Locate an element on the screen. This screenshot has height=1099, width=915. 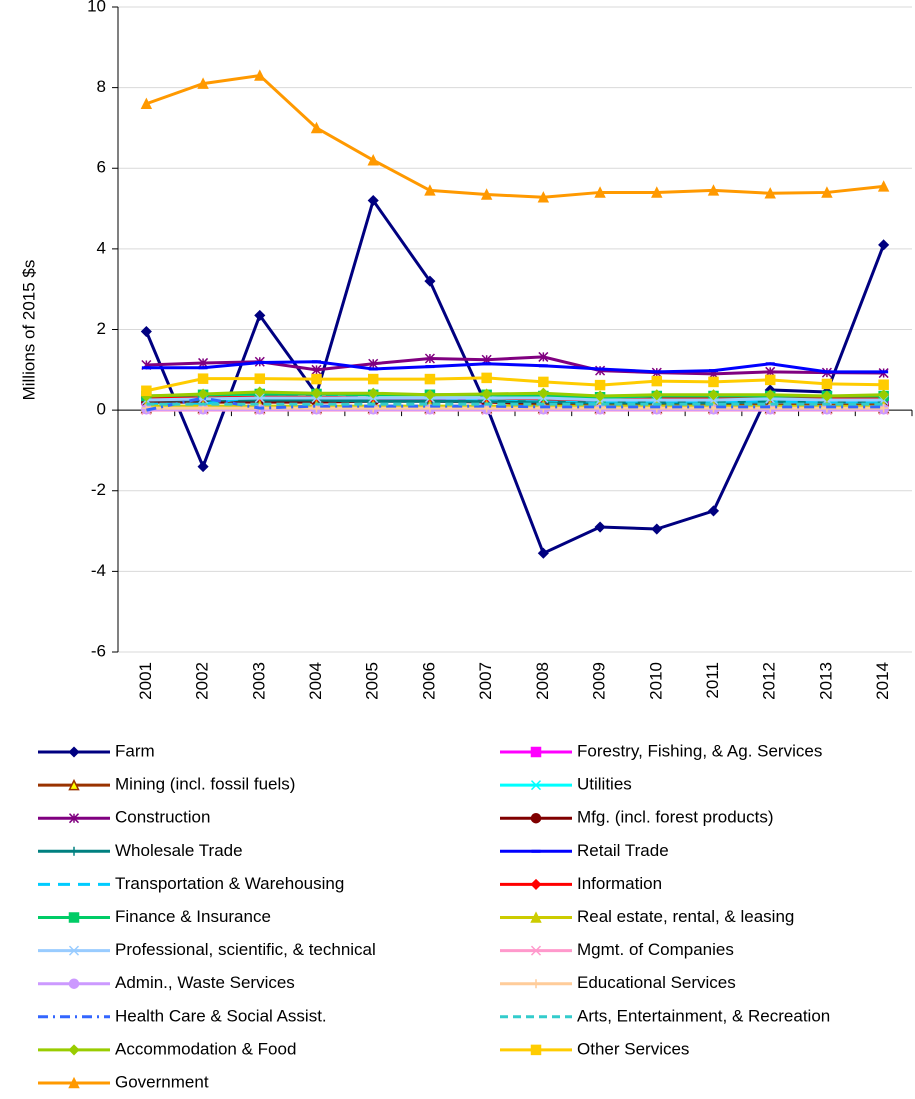
x-tick-label: 2006 is located at coordinates (428, 681).